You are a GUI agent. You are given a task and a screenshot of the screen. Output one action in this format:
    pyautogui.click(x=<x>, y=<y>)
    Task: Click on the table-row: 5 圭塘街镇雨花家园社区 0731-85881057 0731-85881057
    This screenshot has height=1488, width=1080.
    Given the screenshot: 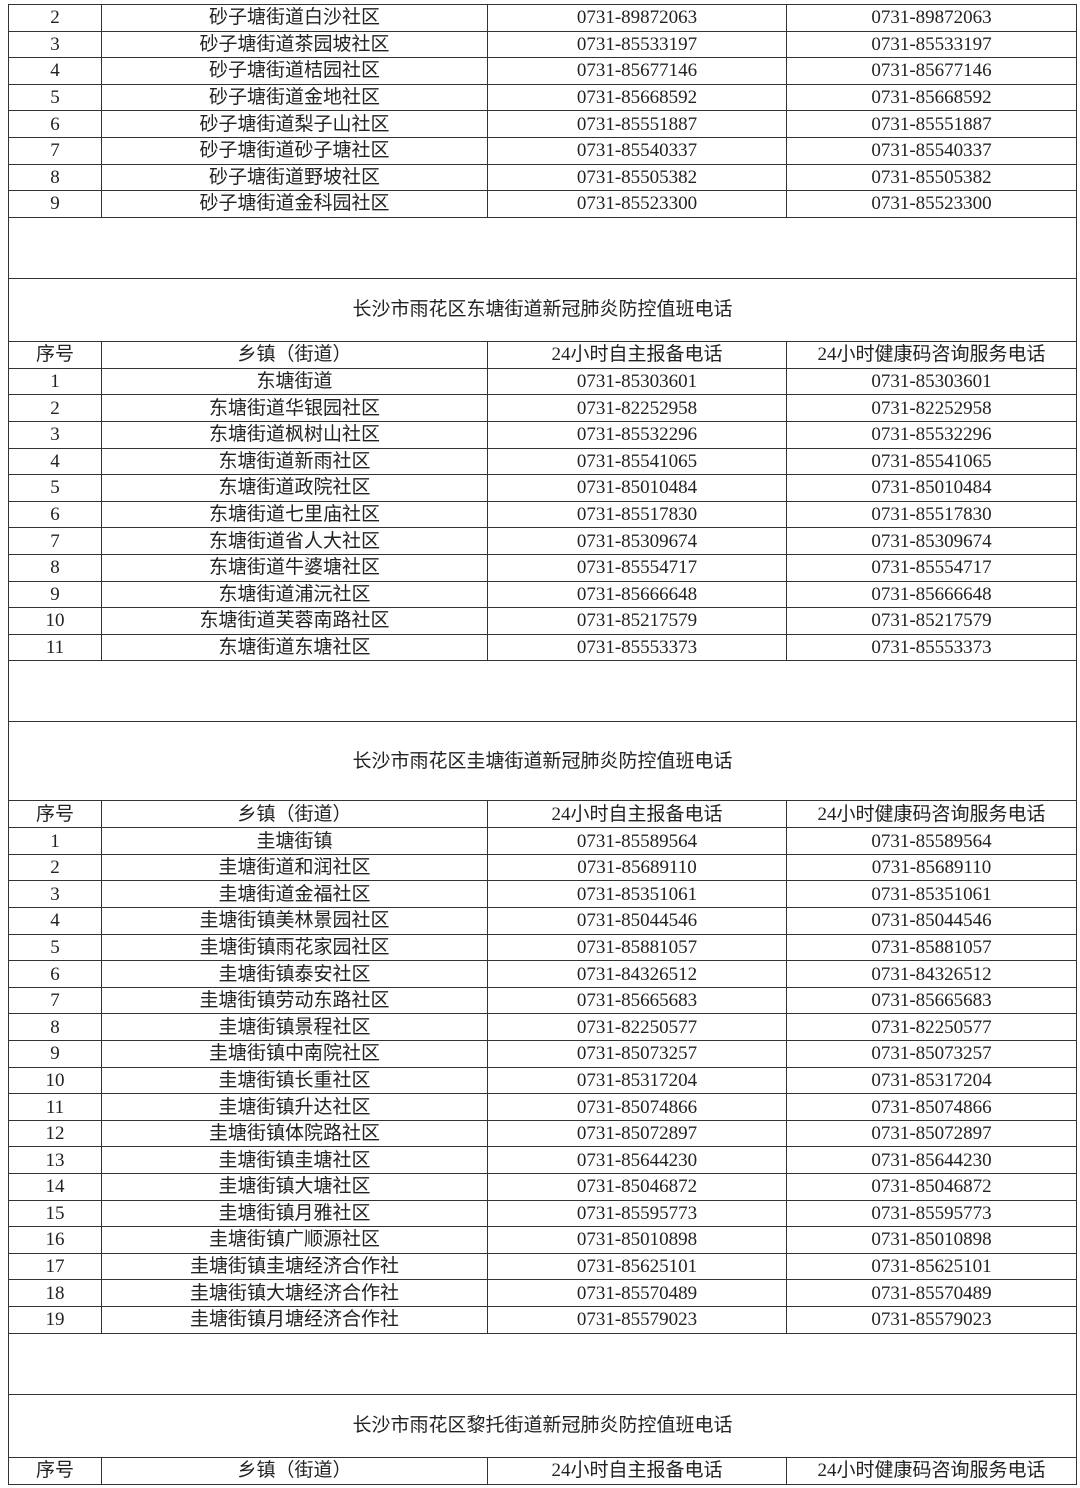 What is the action you would take?
    pyautogui.click(x=542, y=947)
    